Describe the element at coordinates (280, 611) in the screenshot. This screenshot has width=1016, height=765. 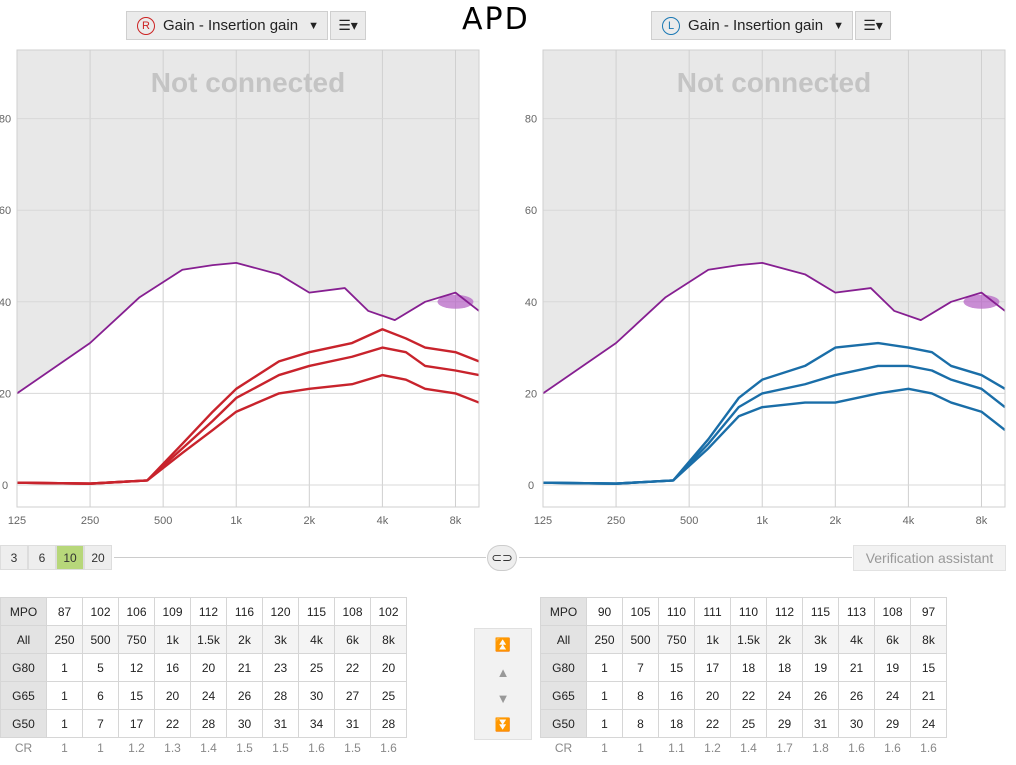
I see `mpo-cell: 120` at that location.